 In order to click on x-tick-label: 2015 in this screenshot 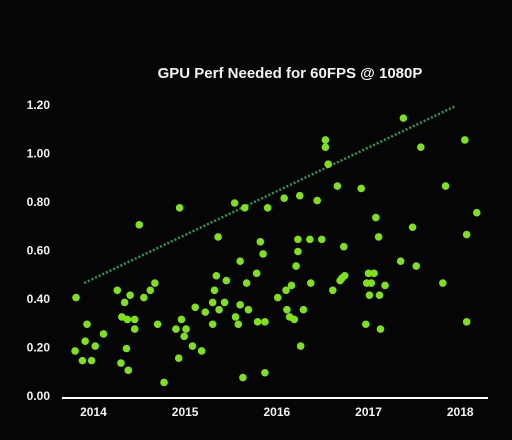, I will do `click(185, 412)`.